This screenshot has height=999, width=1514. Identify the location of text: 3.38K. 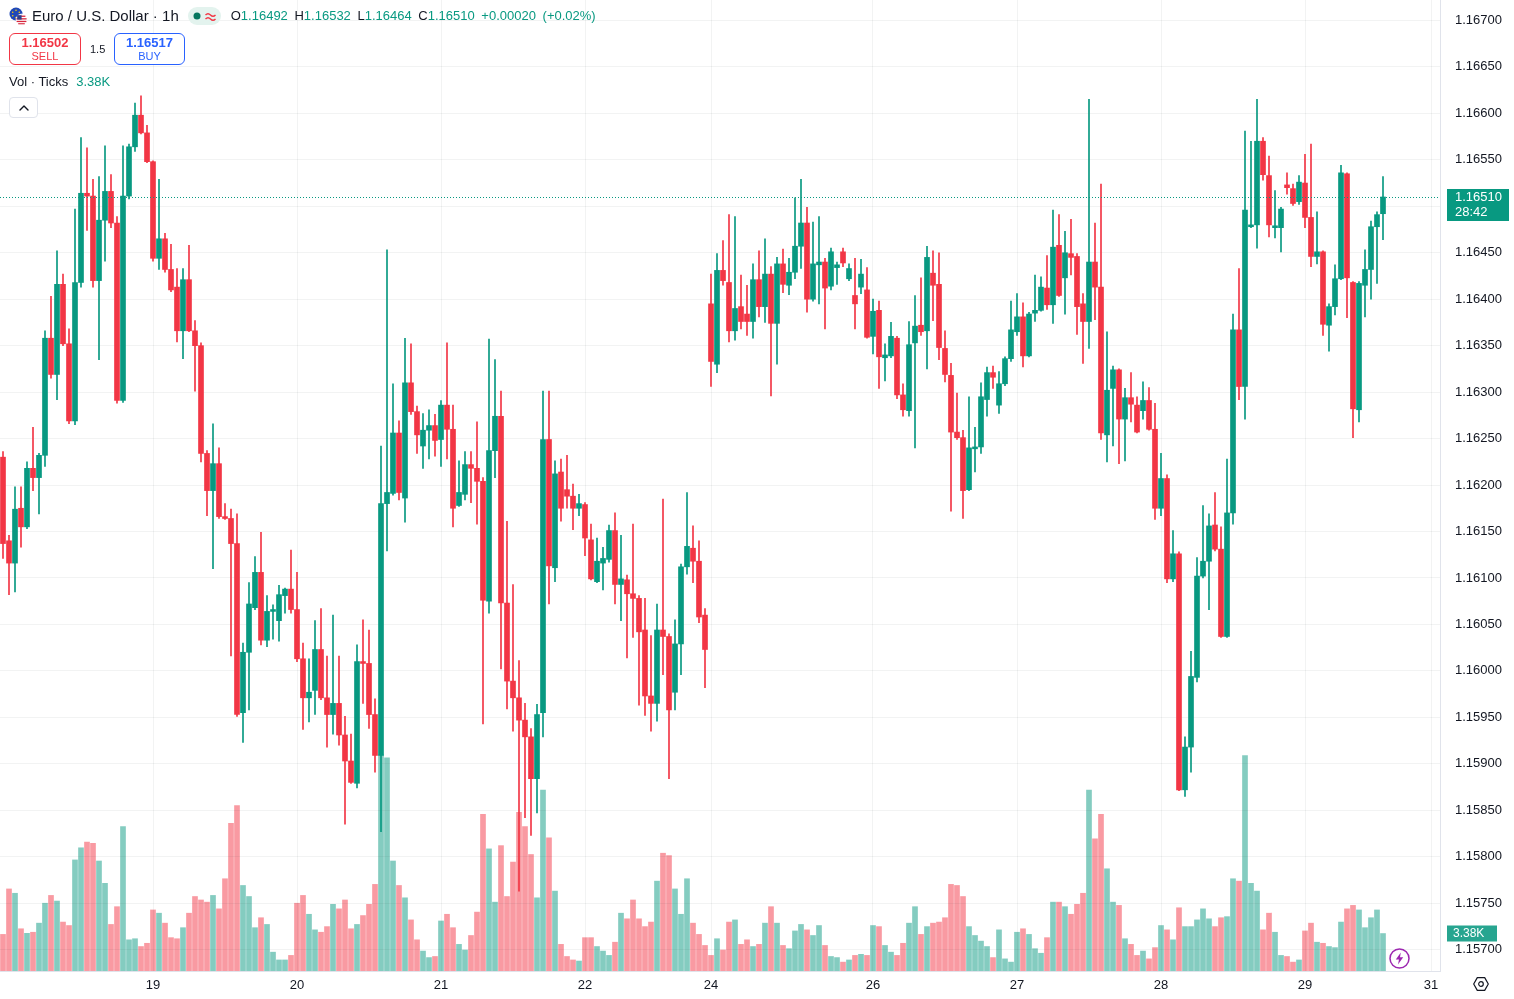
(1469, 932).